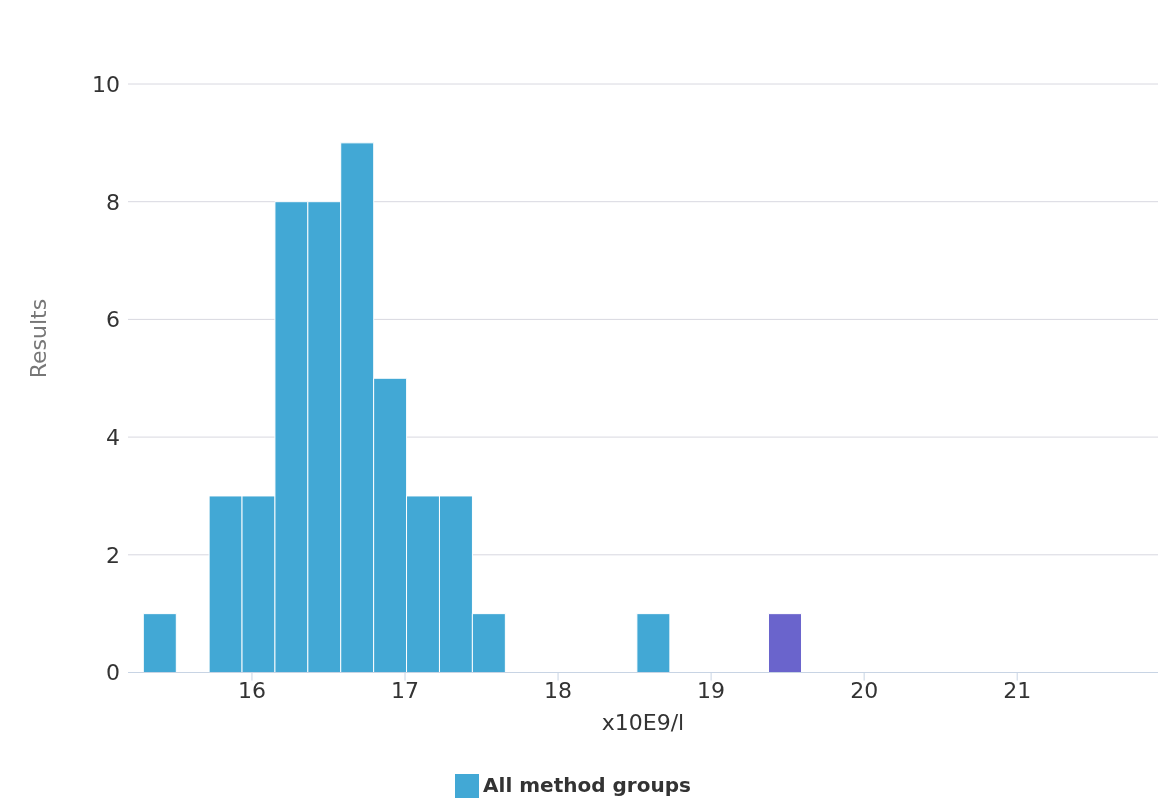 This screenshot has width=1175, height=807. Describe the element at coordinates (113, 320) in the screenshot. I see `y-tick-label: 6` at that location.